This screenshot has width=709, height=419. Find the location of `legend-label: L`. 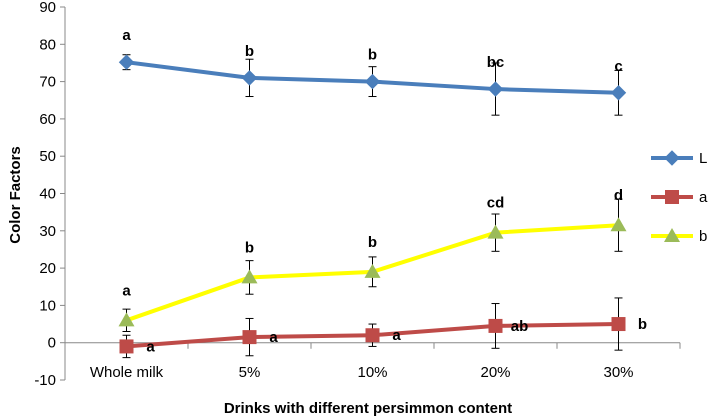

legend-label: L is located at coordinates (703, 158).